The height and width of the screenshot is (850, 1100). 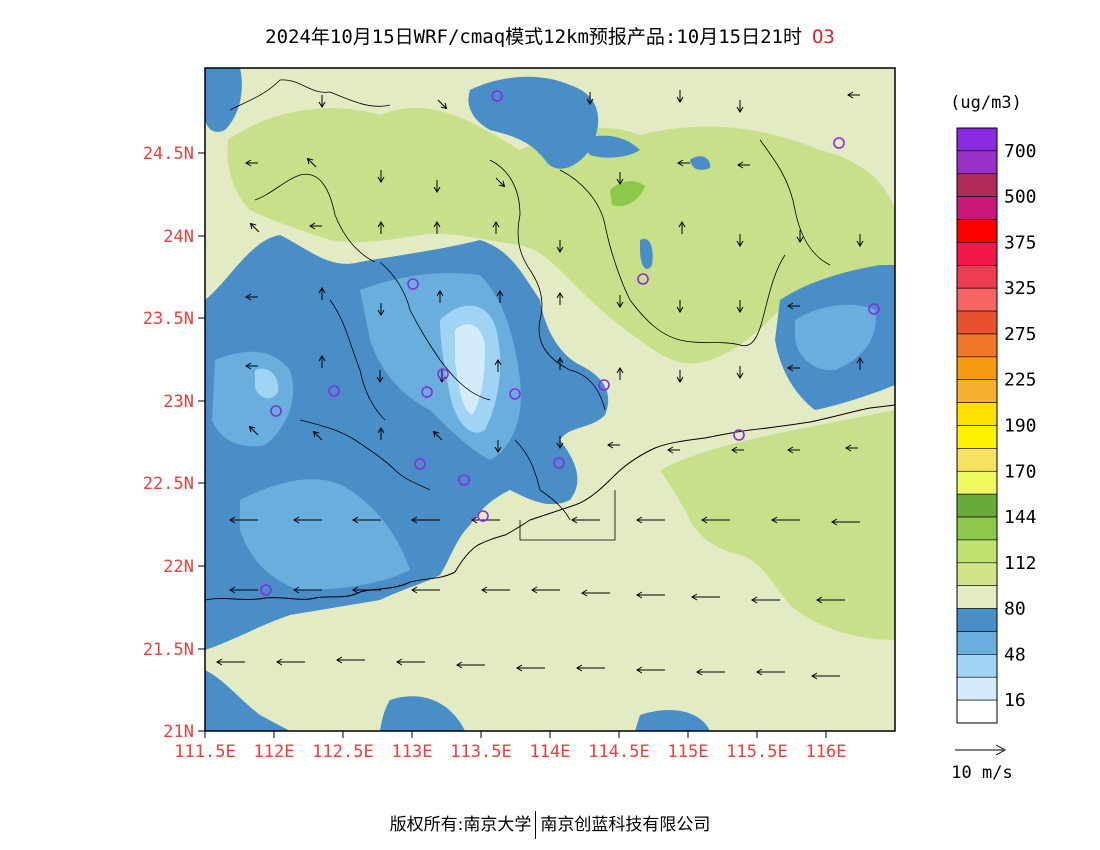 What do you see at coordinates (184, 732) in the screenshot?
I see `lat-tick: 21N` at bounding box center [184, 732].